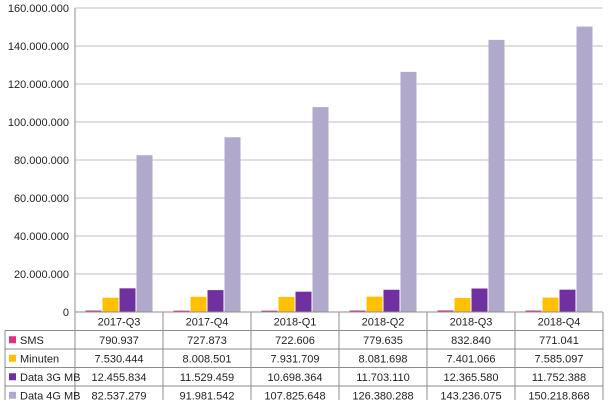  What do you see at coordinates (207, 323) in the screenshot?
I see `category-label: 2017-Q4` at bounding box center [207, 323].